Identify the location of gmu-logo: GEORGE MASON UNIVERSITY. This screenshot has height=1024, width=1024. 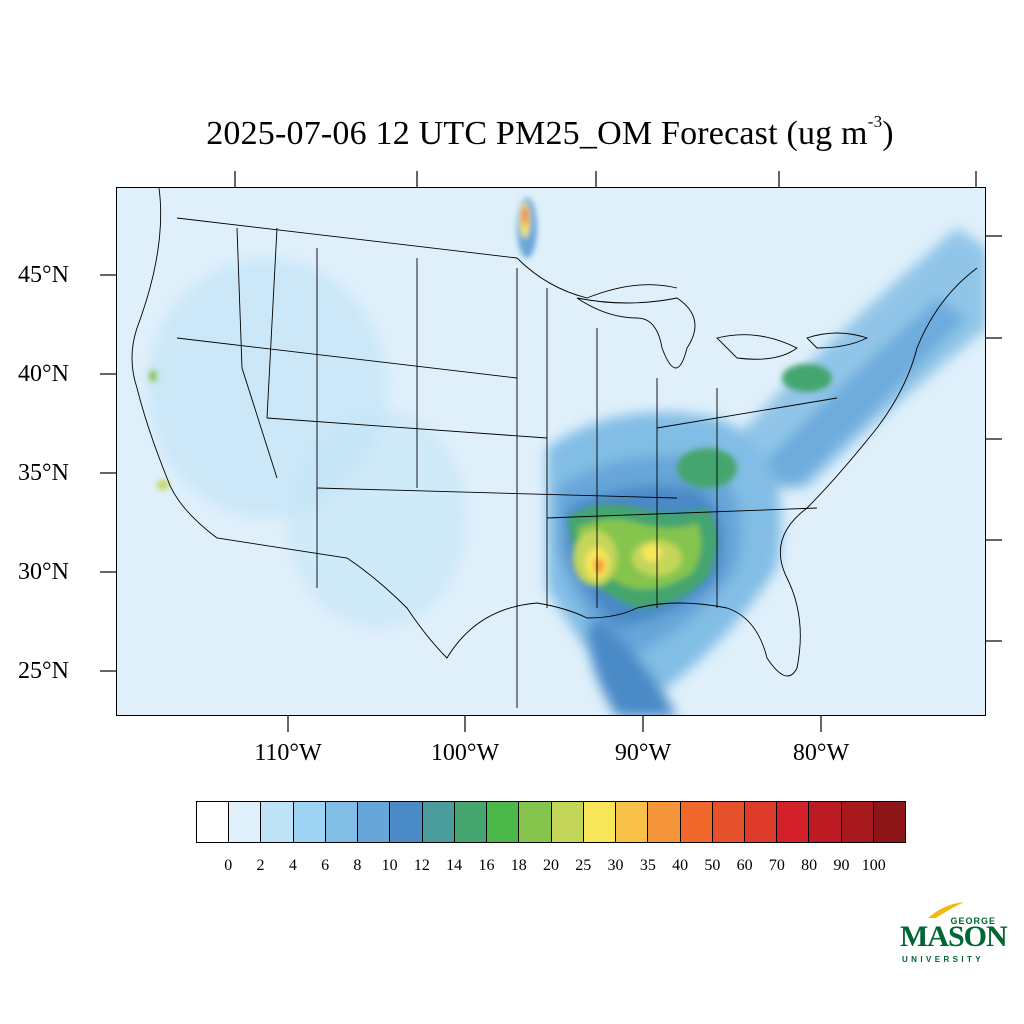
(953, 935).